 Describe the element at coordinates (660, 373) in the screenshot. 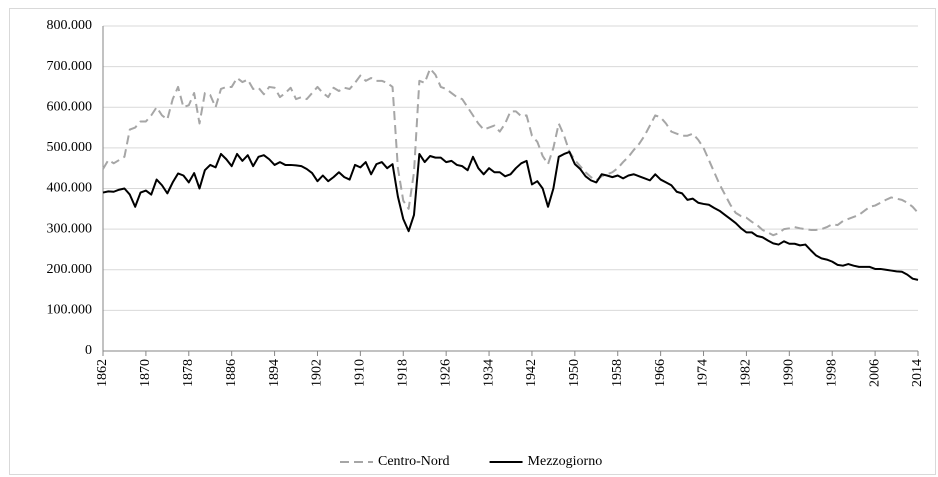

I see `x-tick-label: 1966` at that location.